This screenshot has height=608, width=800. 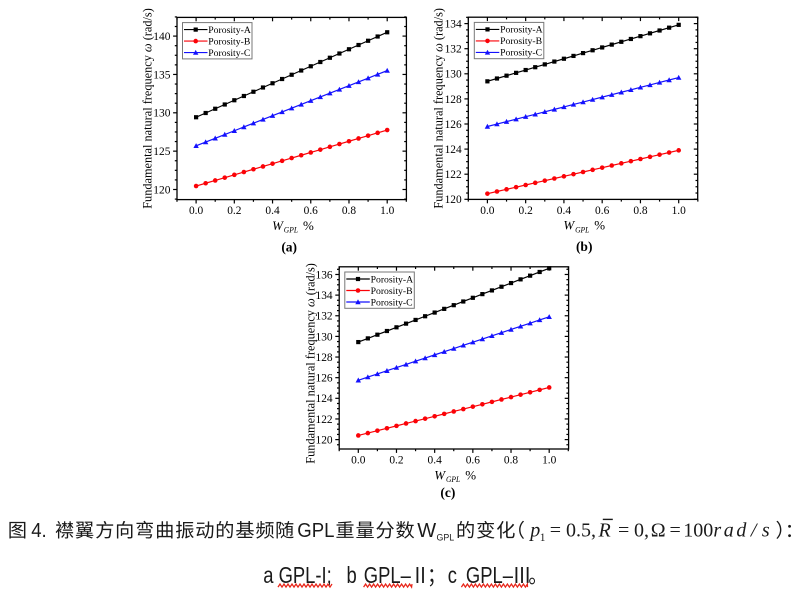 I want to click on svg-text: c, so click(x=452, y=575).